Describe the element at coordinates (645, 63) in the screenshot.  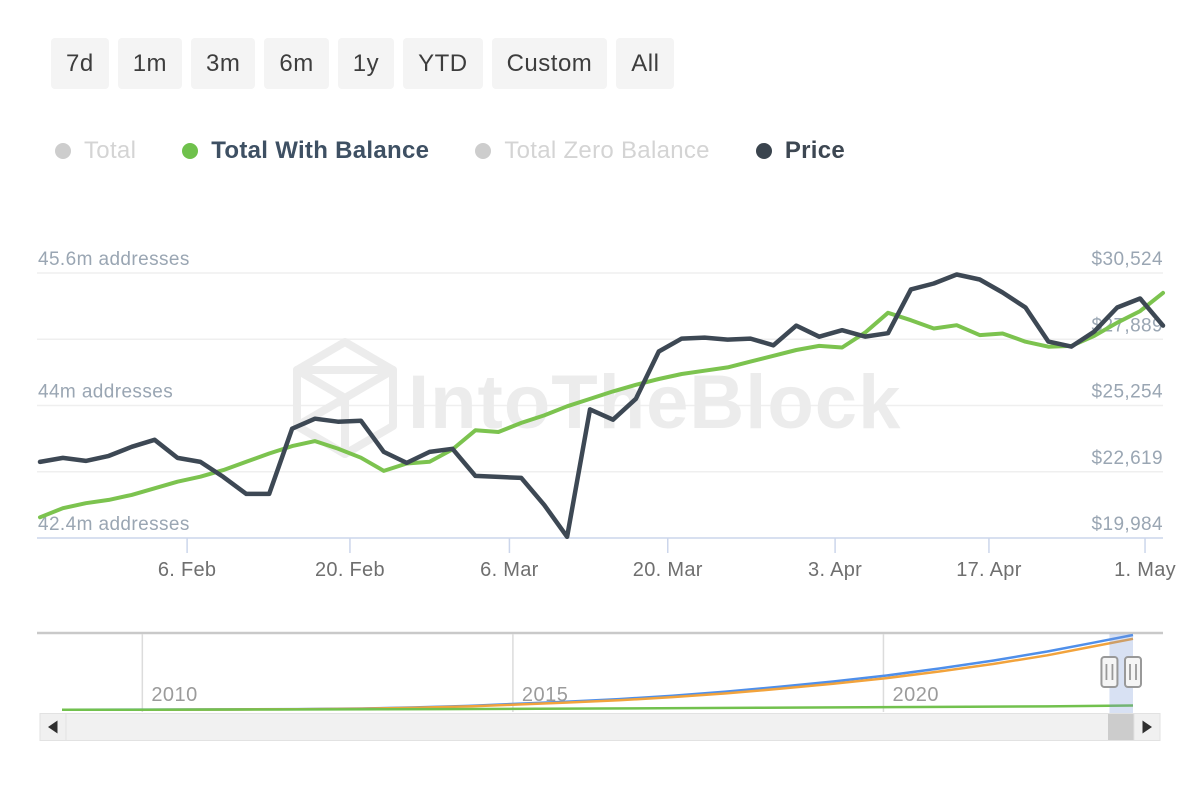
I see `range-button-all: All` at that location.